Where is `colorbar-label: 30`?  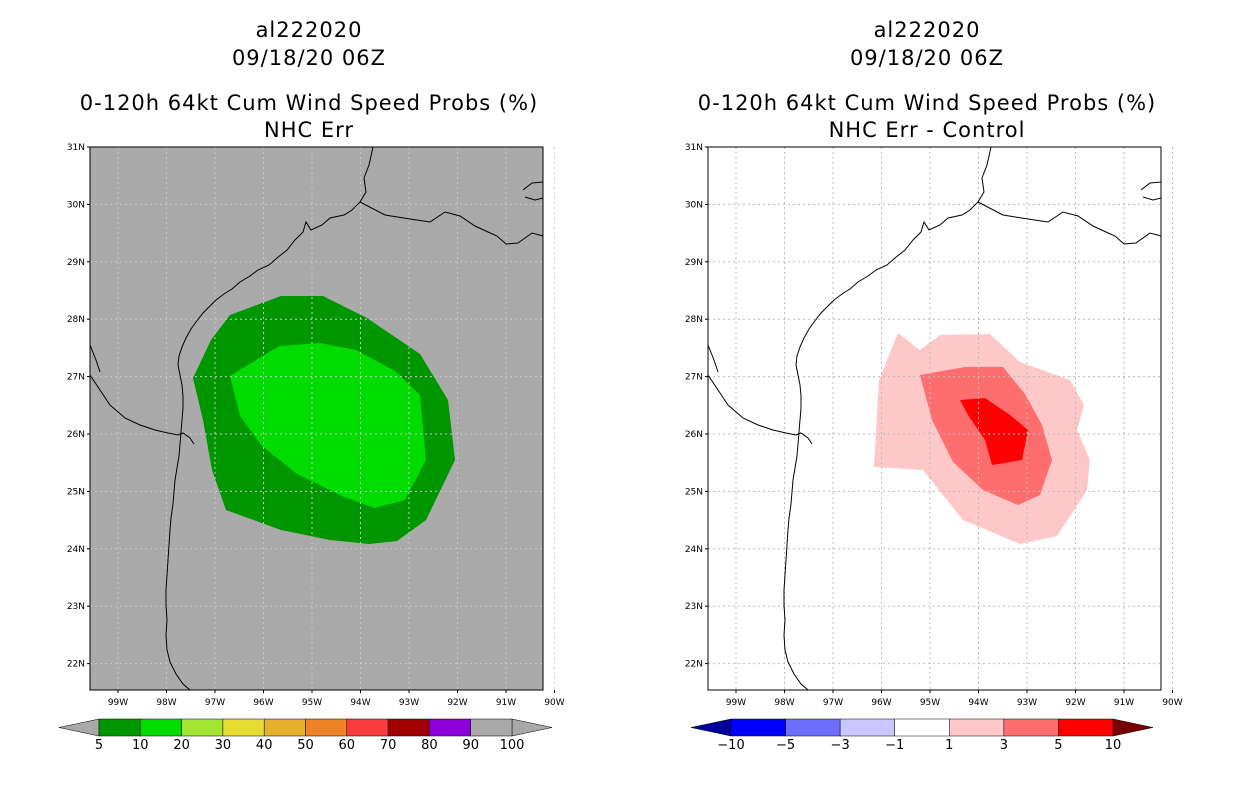 colorbar-label: 30 is located at coordinates (223, 745).